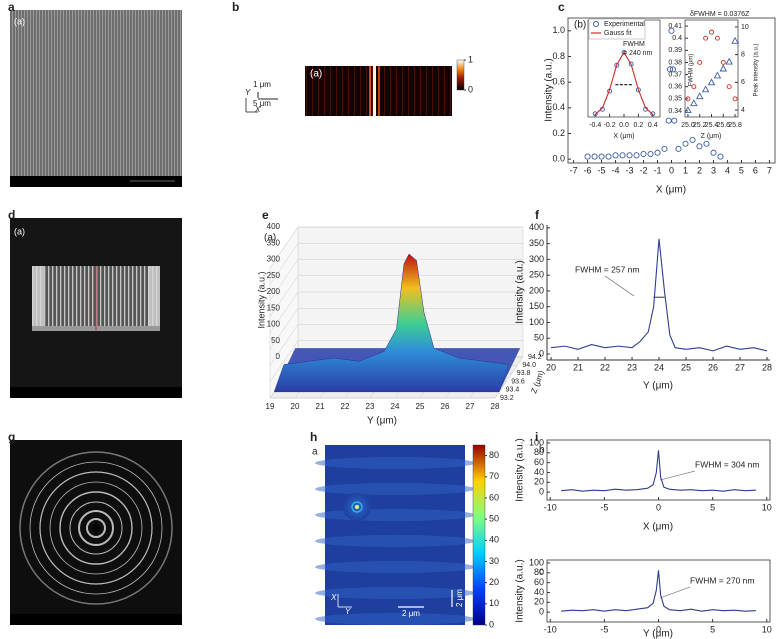 This screenshot has width=778, height=639. I want to click on annotation: FWHM = 257 nm, so click(607, 269).